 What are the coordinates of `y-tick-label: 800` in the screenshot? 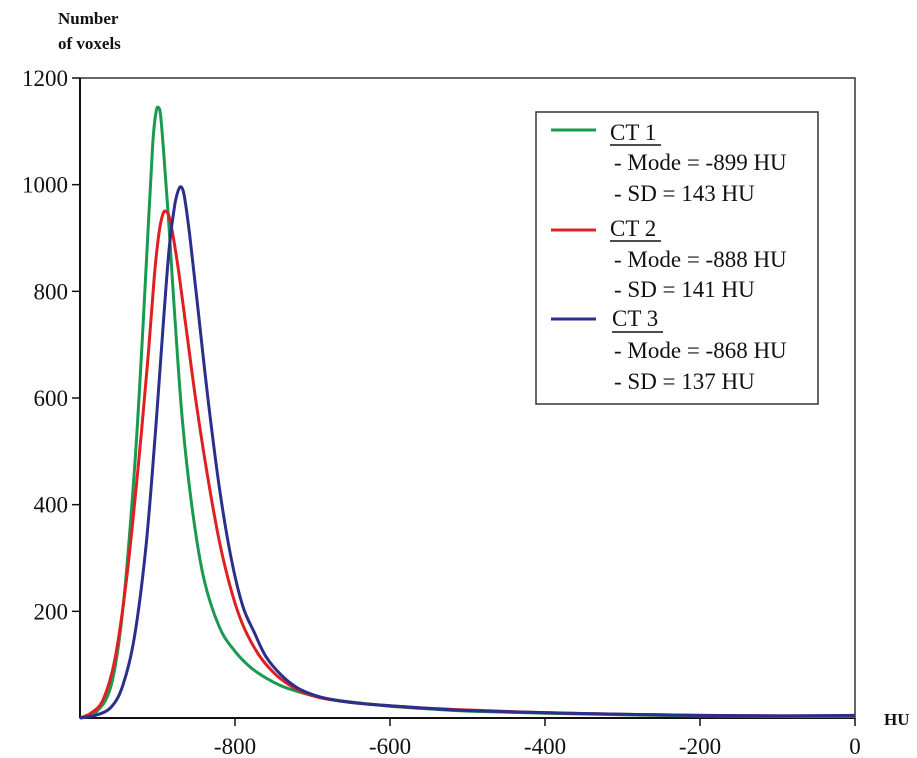 It's located at (51, 291).